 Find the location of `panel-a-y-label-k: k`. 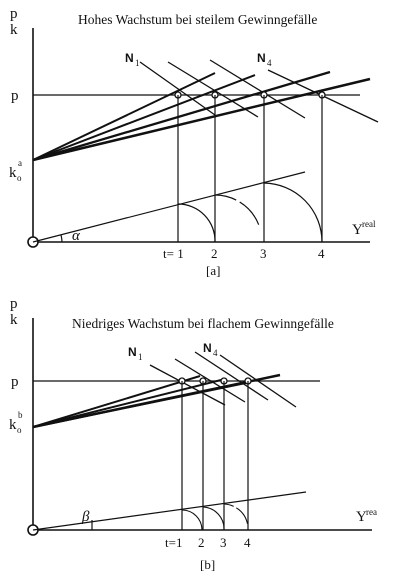

panel-a-y-label-k: k is located at coordinates (14, 30).